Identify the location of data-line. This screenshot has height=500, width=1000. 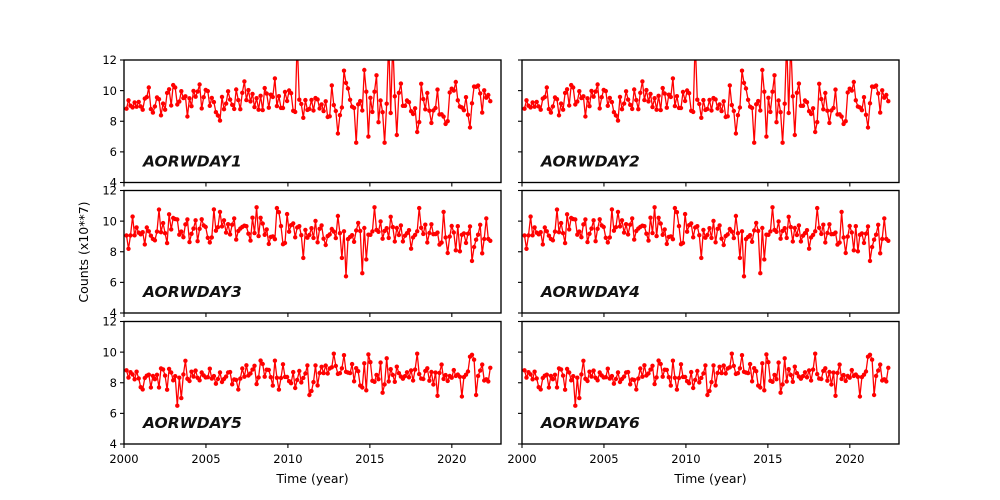
(706, 241).